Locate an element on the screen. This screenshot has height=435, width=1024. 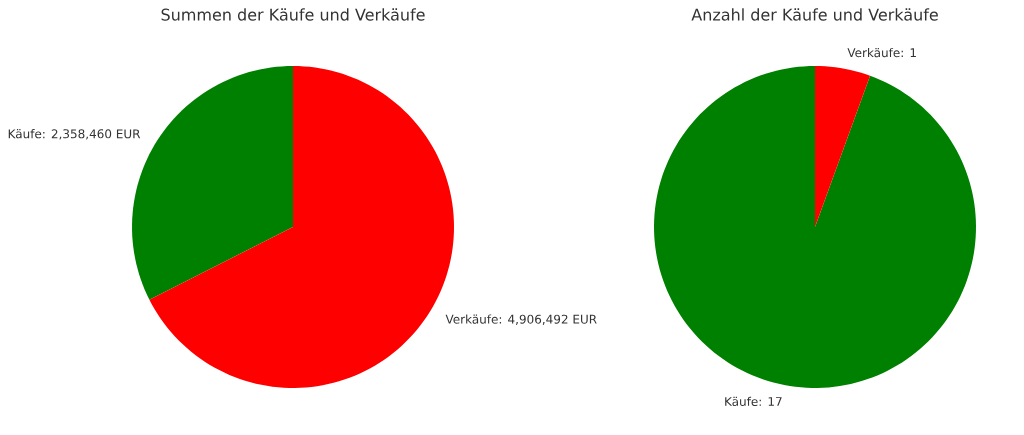
data-label: : 4,906,492 EUR is located at coordinates (548, 319).